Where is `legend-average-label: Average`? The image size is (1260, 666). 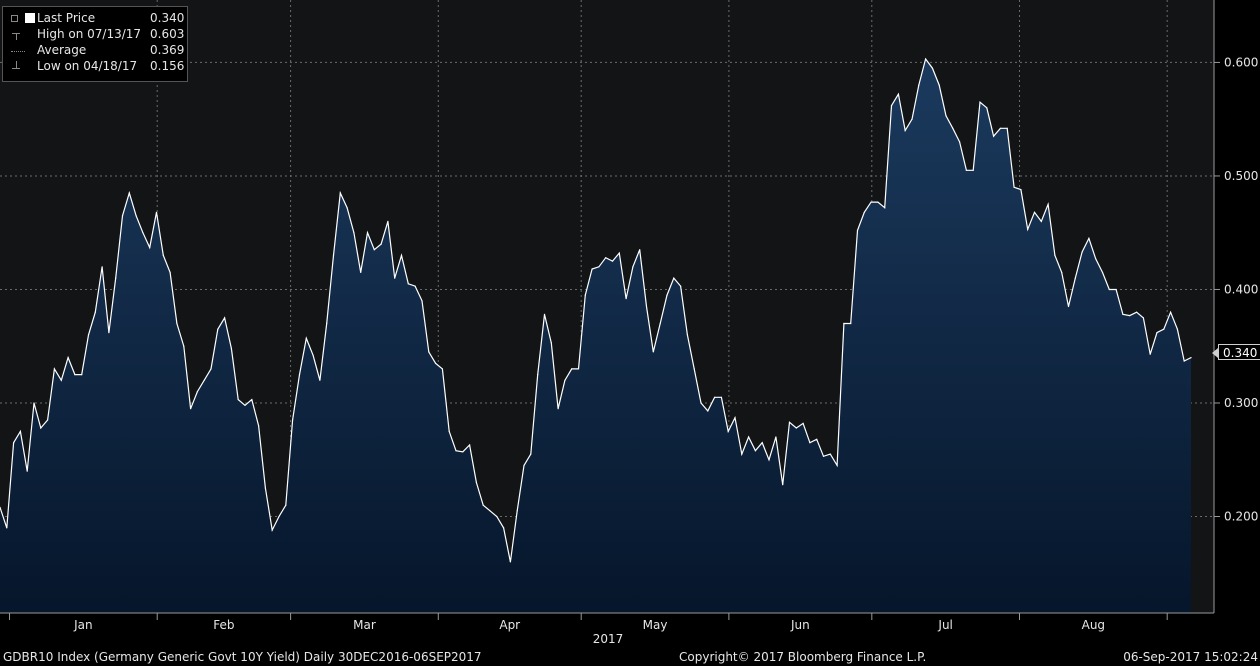
legend-average-label: Average is located at coordinates (62, 50).